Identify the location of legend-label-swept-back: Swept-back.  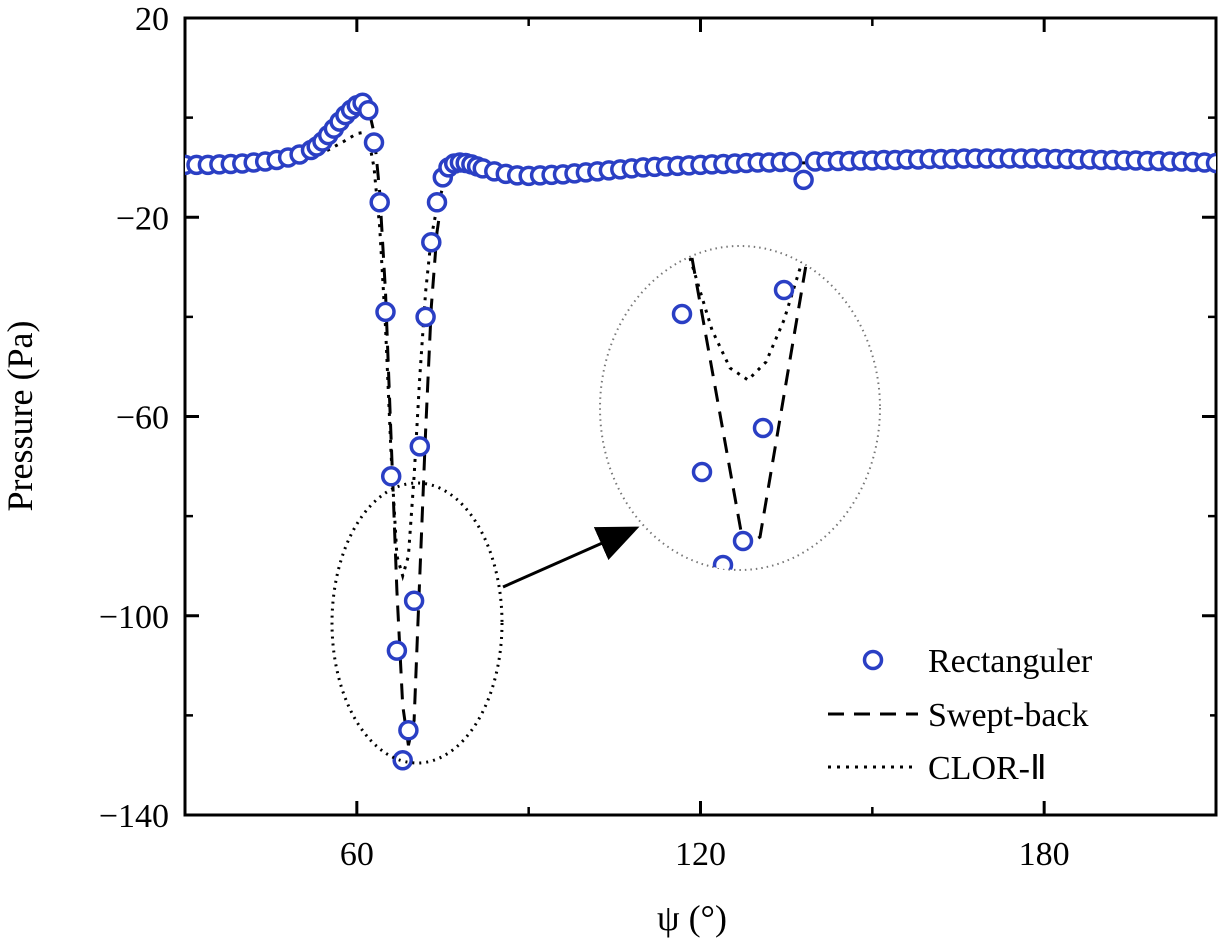
(1008, 715).